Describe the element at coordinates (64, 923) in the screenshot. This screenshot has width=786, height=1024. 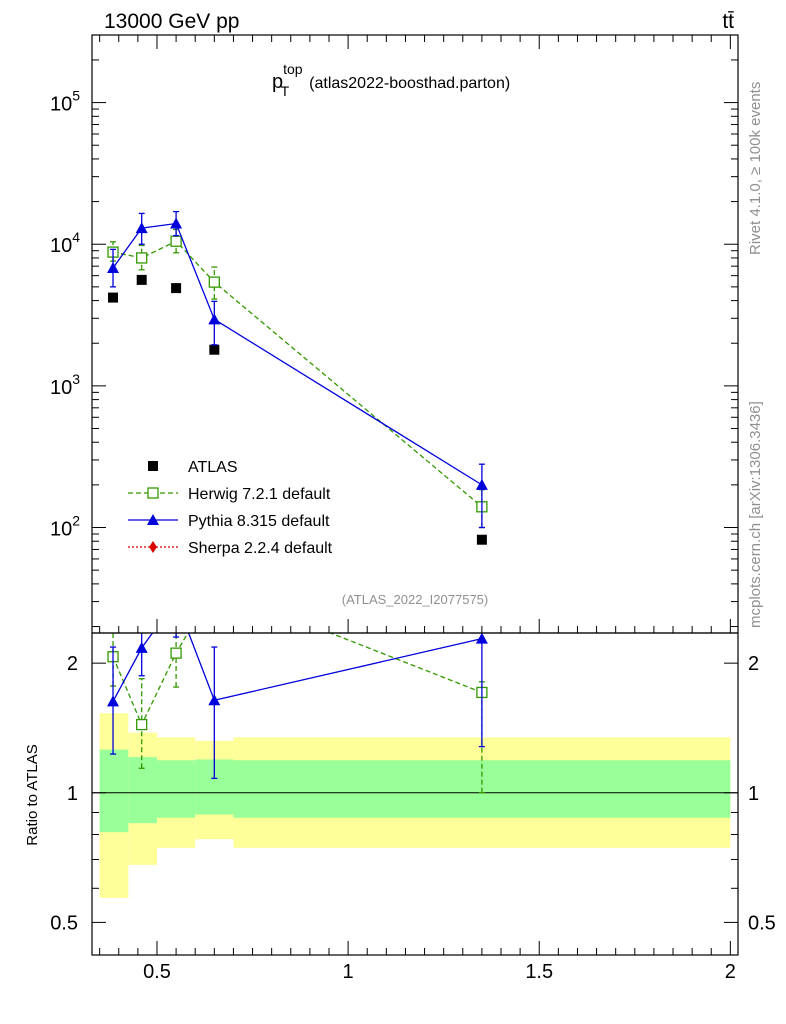
I see `ratio-y-tick-label-left: 0.5` at that location.